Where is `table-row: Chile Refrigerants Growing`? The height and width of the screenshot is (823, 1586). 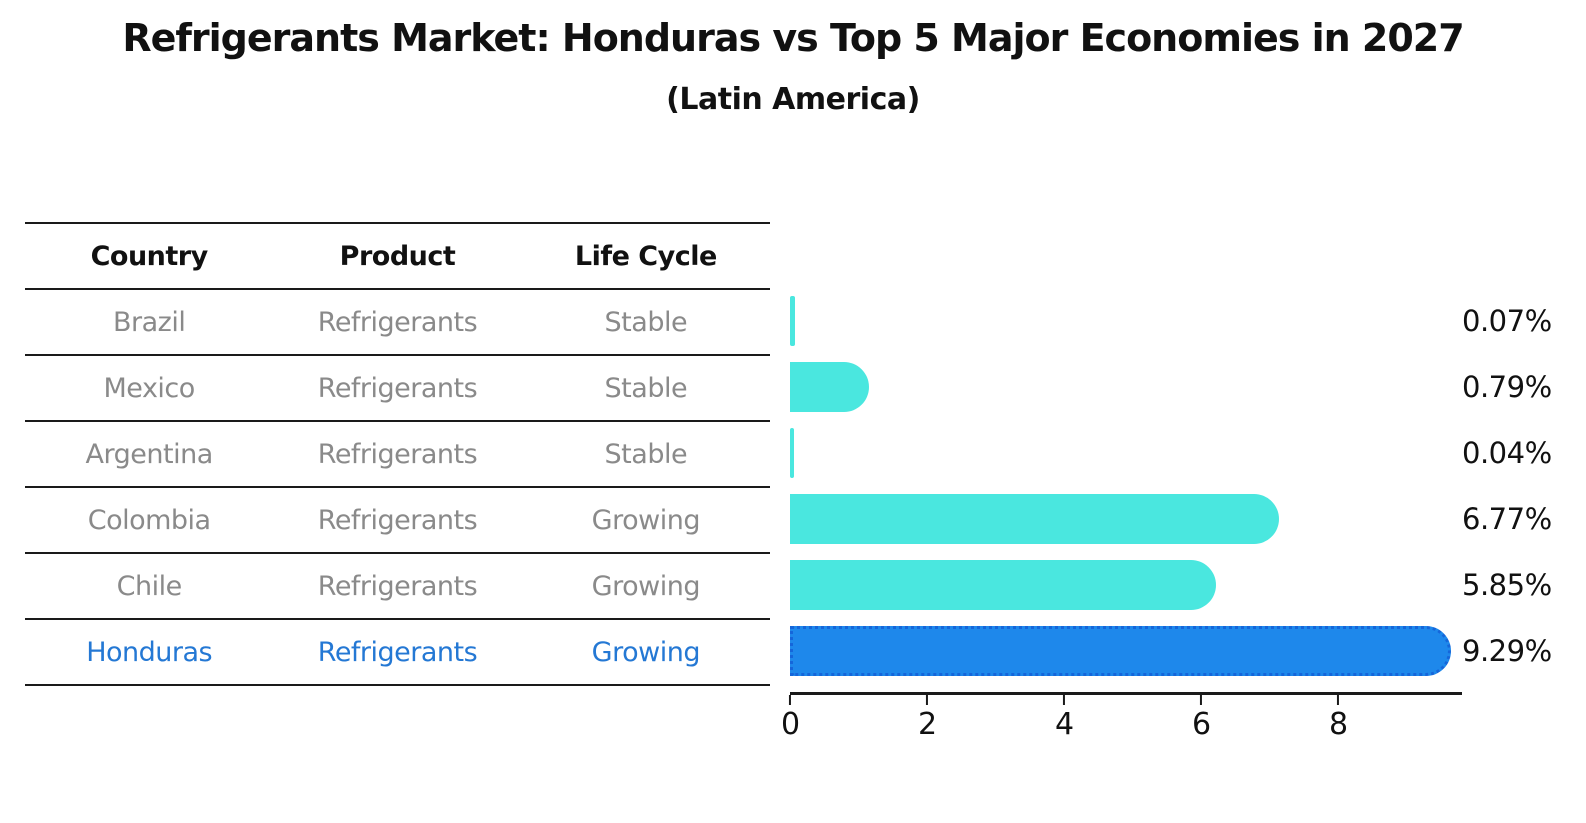 table-row: Chile Refrigerants Growing is located at coordinates (397, 587).